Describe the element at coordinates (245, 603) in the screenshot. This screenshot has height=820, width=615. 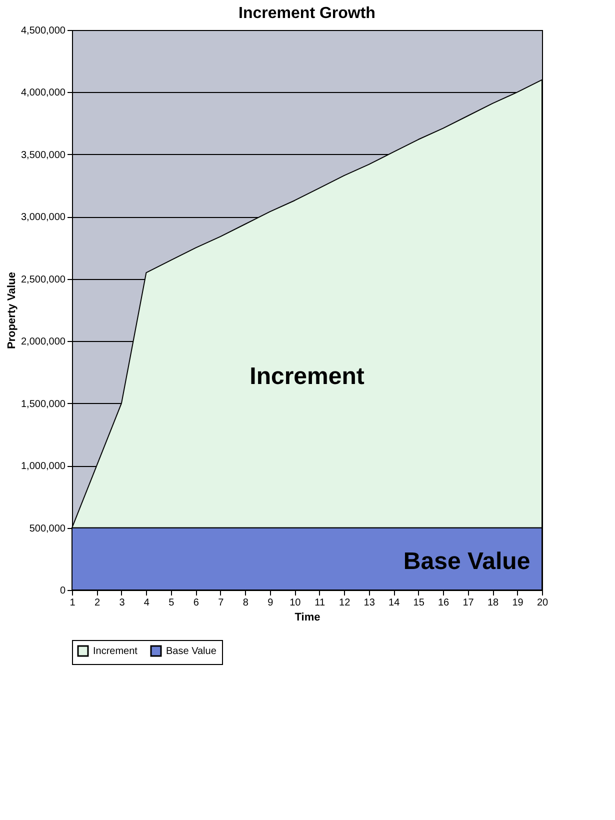
I see `x-tick-label: 8` at that location.